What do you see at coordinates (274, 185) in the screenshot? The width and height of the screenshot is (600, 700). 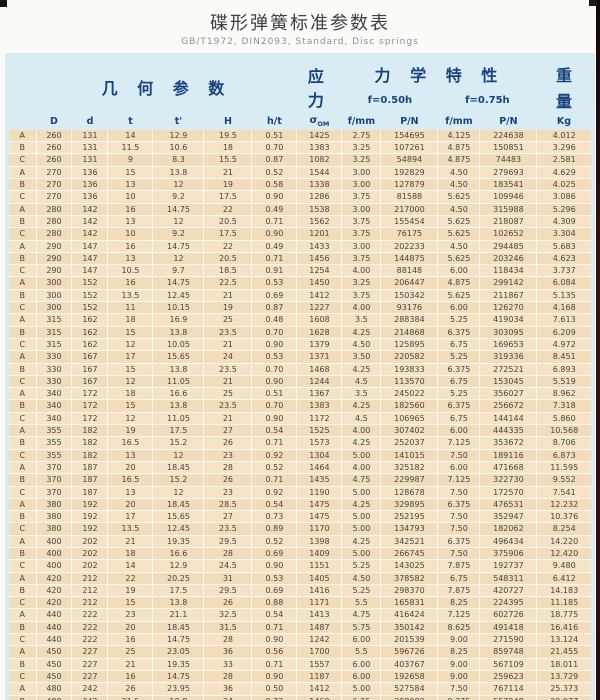 I see `data-cell: 0.58` at bounding box center [274, 185].